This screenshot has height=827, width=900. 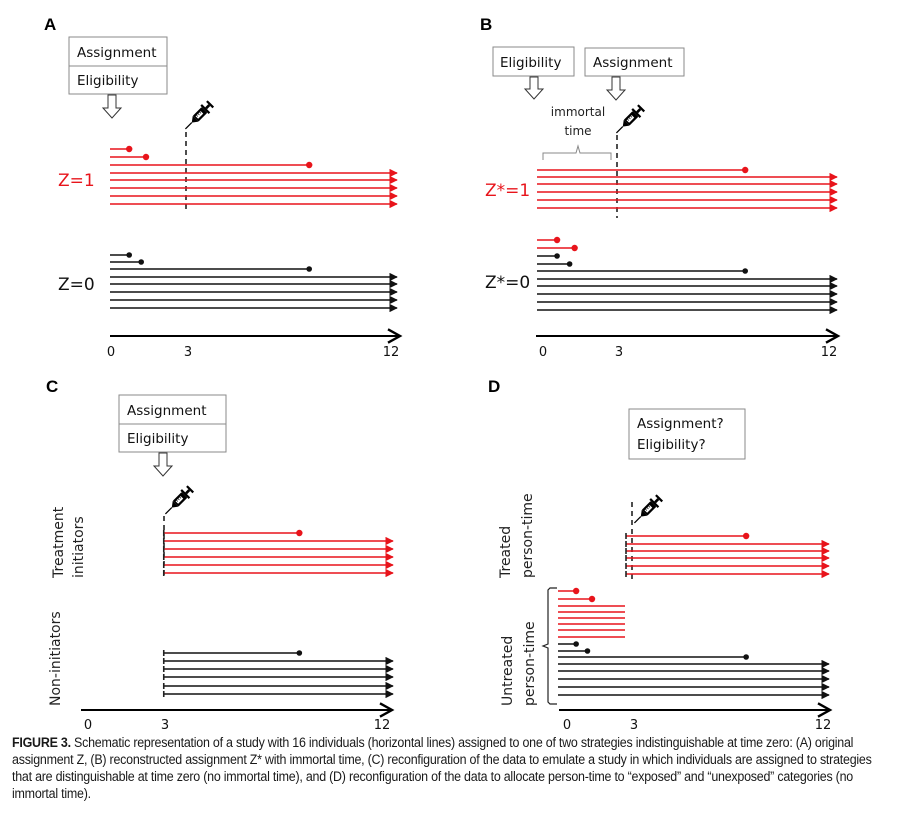 I want to click on group-label-zstar1: Z*=1, so click(x=507, y=191).